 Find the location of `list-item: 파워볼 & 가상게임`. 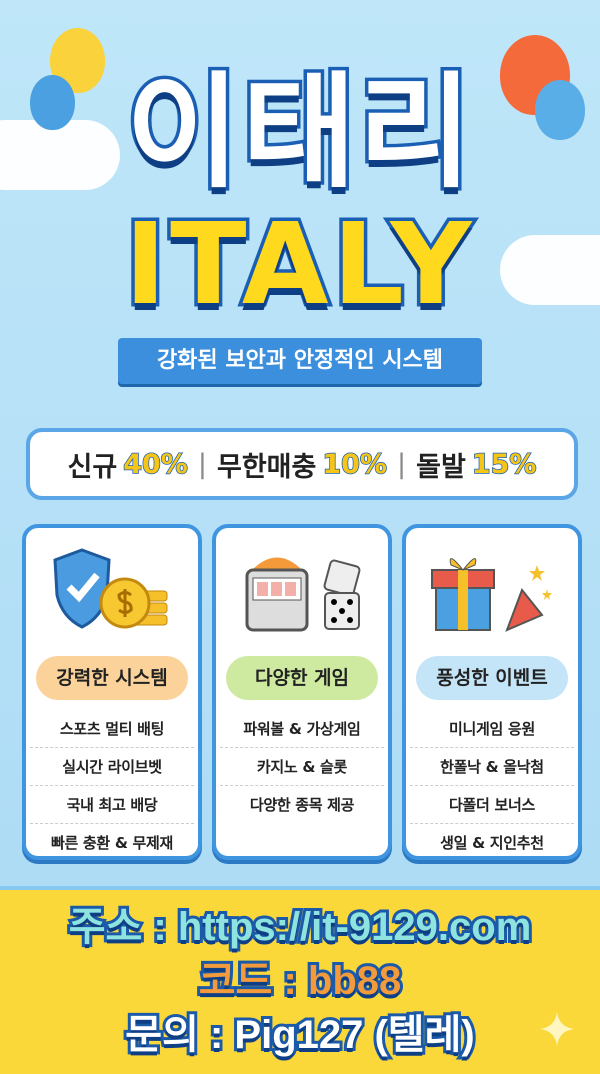

list-item: 파워볼 & 가상게임 is located at coordinates (302, 729).